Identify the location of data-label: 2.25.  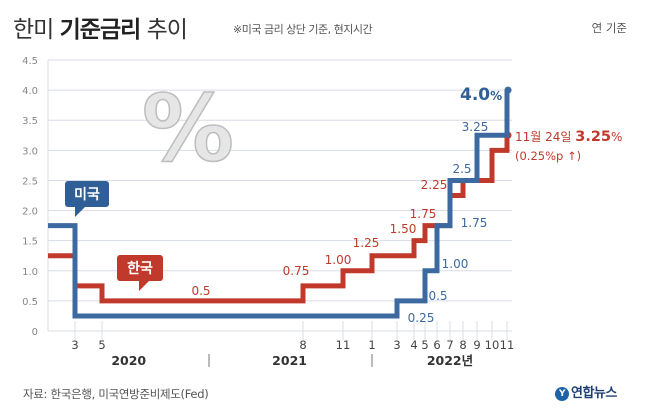
(434, 185).